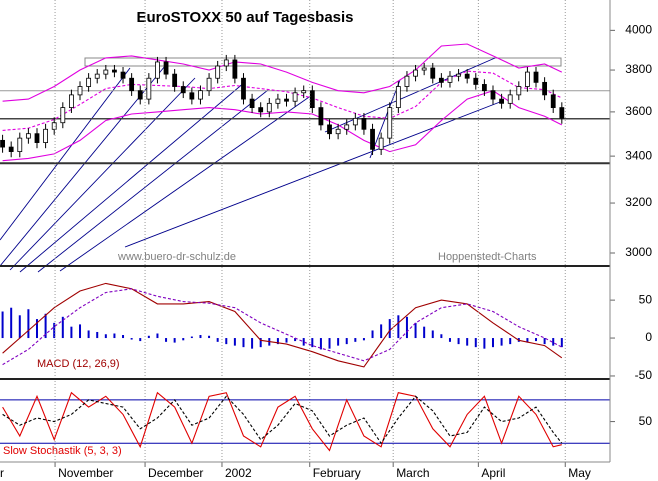 The width and height of the screenshot is (658, 481). I want to click on x-tick-label: March, so click(412, 473).